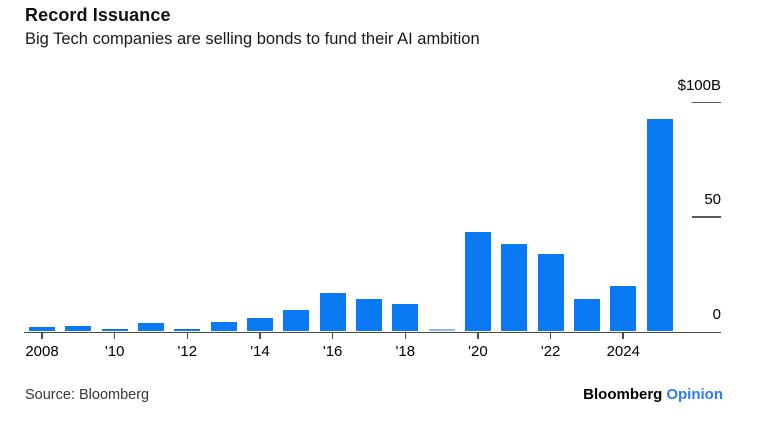  Describe the element at coordinates (187, 330) in the screenshot. I see `bar-2012` at that location.